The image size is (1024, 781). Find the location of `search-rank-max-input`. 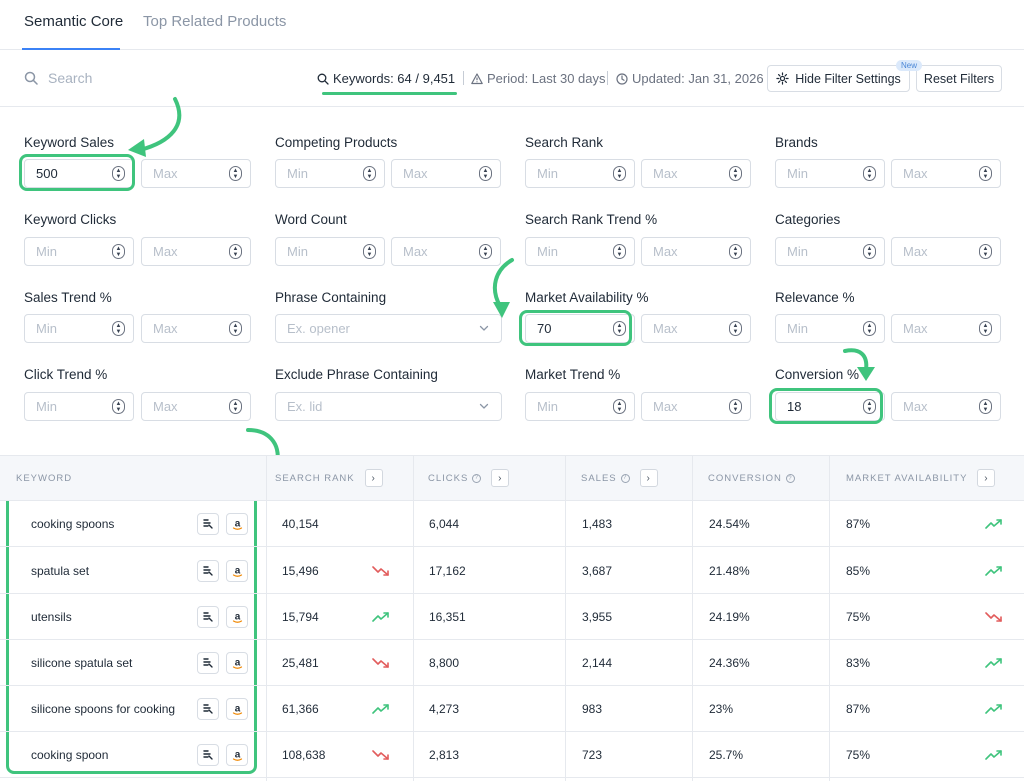

search-rank-max-input is located at coordinates (688, 173).